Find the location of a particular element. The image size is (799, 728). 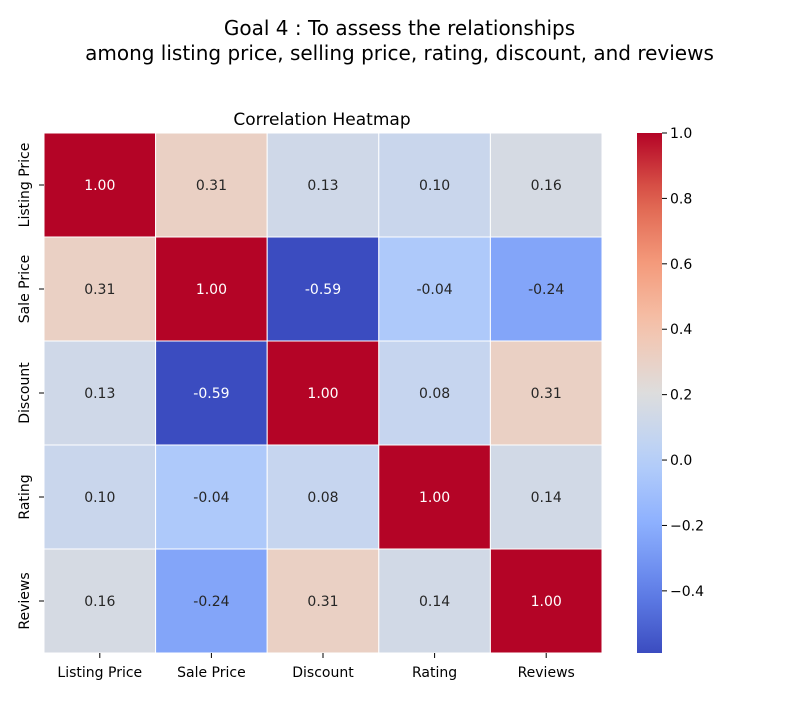

colorbar: 1.0 0.8 0.6 0.4 0.2 0.0 −0.2 −0.4 is located at coordinates (670, 389).